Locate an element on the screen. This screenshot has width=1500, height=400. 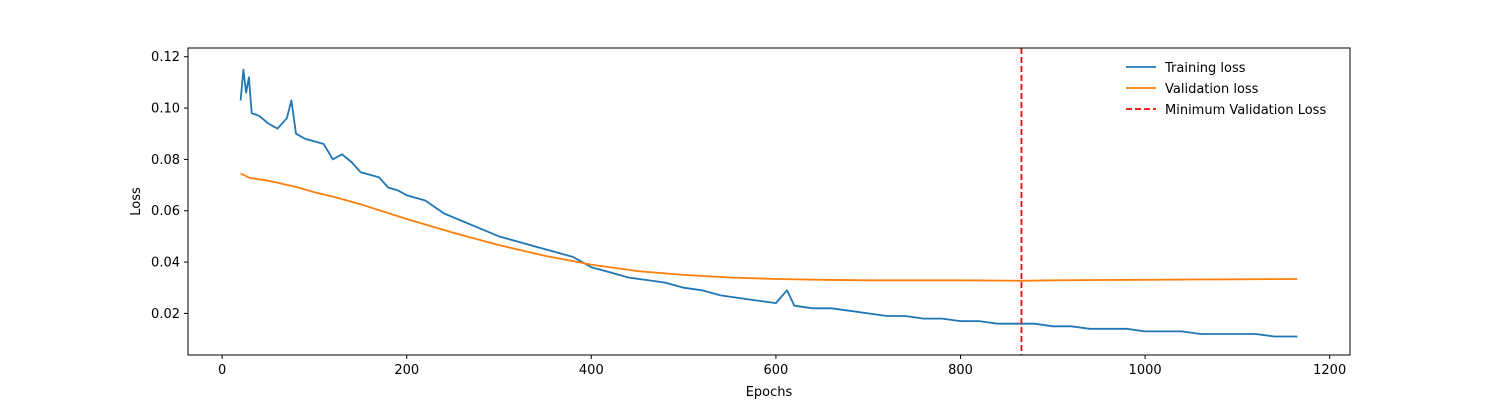
y-tick-label: 0.06 is located at coordinates (165, 211).